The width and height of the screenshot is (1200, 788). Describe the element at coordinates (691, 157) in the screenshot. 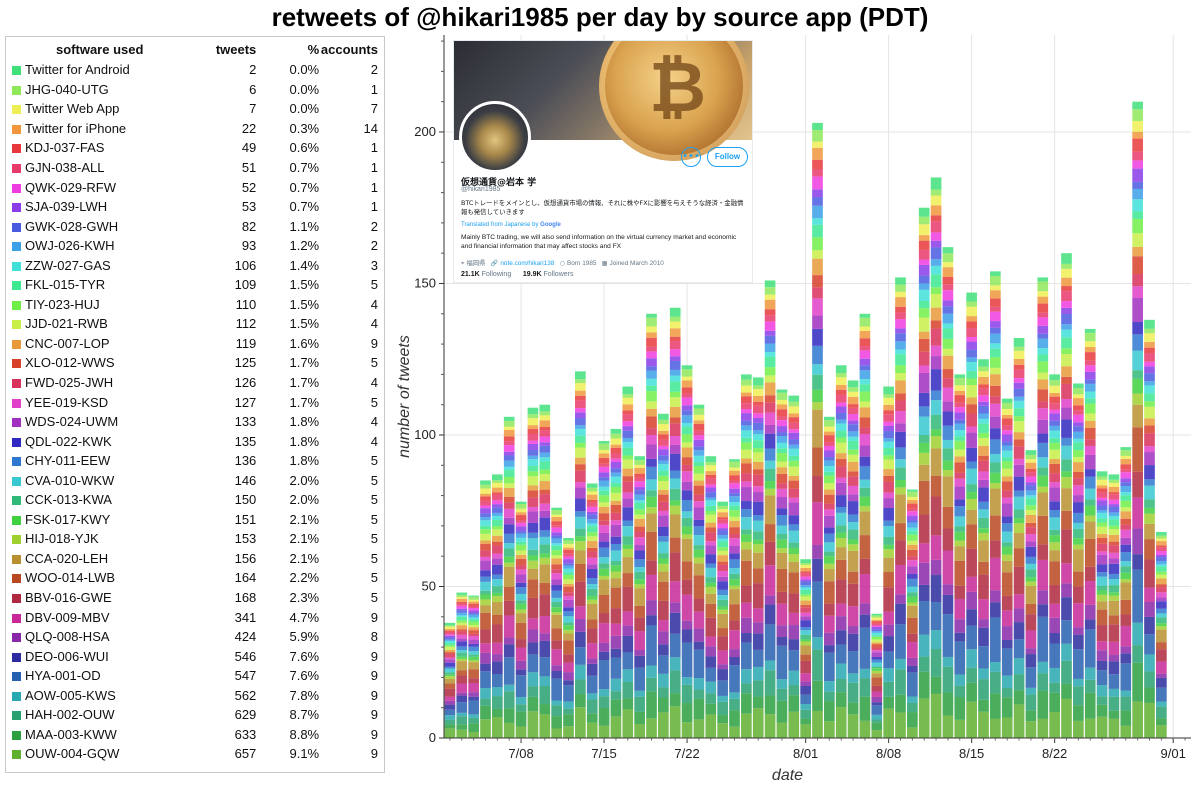

I see `more-options-button: •••` at that location.